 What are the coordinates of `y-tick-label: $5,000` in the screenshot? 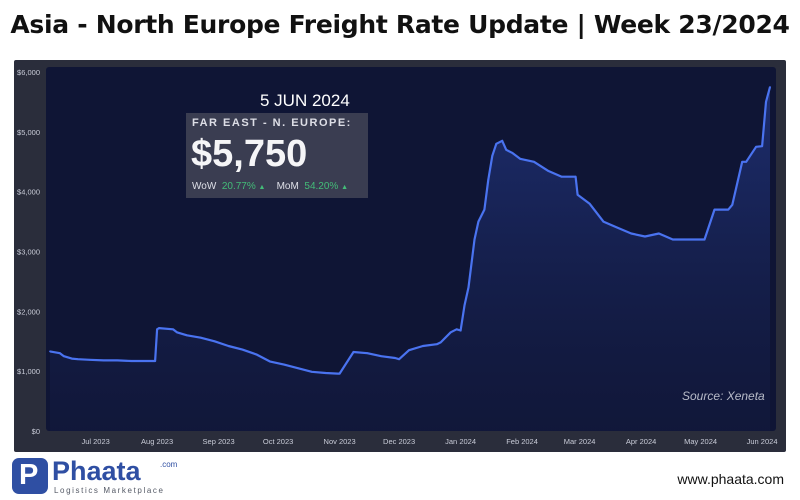 It's located at (28, 132).